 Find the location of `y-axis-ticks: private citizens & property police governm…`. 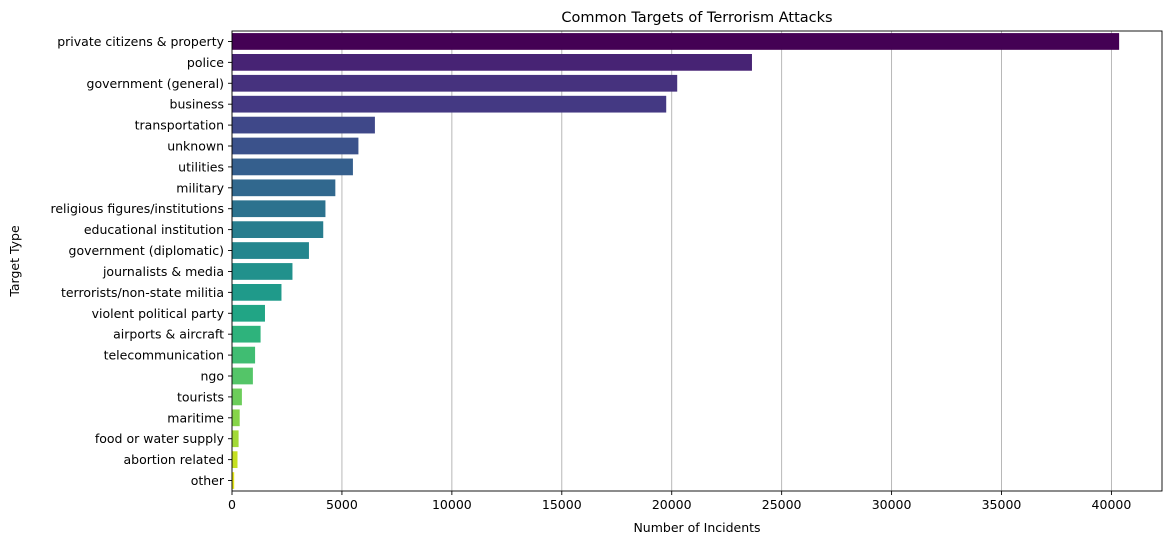

y-axis-ticks: private citizens & property police governm… is located at coordinates (141, 261).